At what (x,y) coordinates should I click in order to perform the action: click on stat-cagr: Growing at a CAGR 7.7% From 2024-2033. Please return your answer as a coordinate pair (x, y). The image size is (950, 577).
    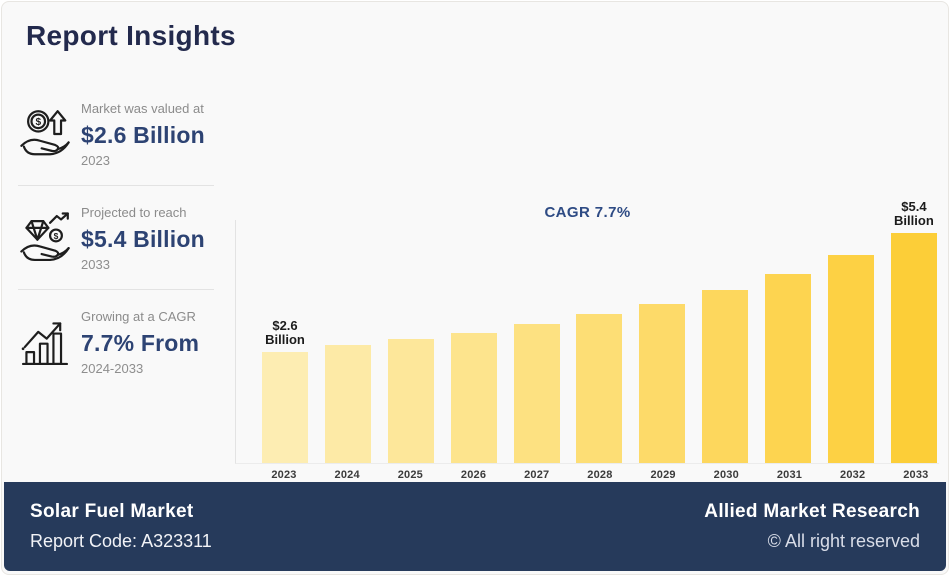
    Looking at the image, I should click on (116, 341).